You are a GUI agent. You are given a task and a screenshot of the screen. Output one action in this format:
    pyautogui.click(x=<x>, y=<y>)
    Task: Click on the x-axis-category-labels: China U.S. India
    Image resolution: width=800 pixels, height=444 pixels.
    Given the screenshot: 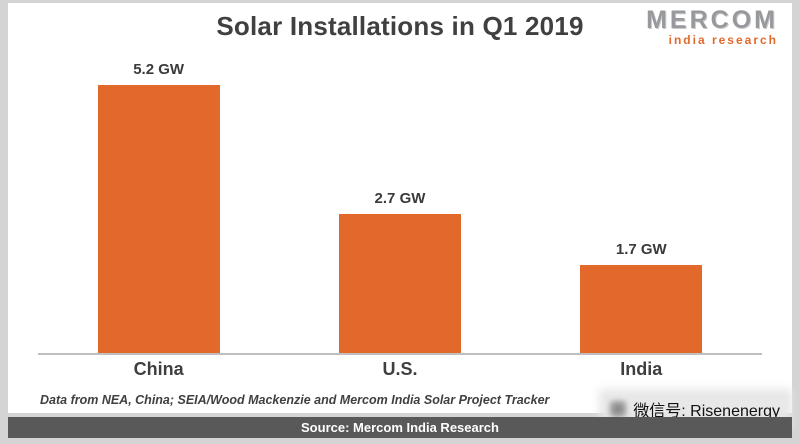 What is the action you would take?
    pyautogui.click(x=400, y=369)
    